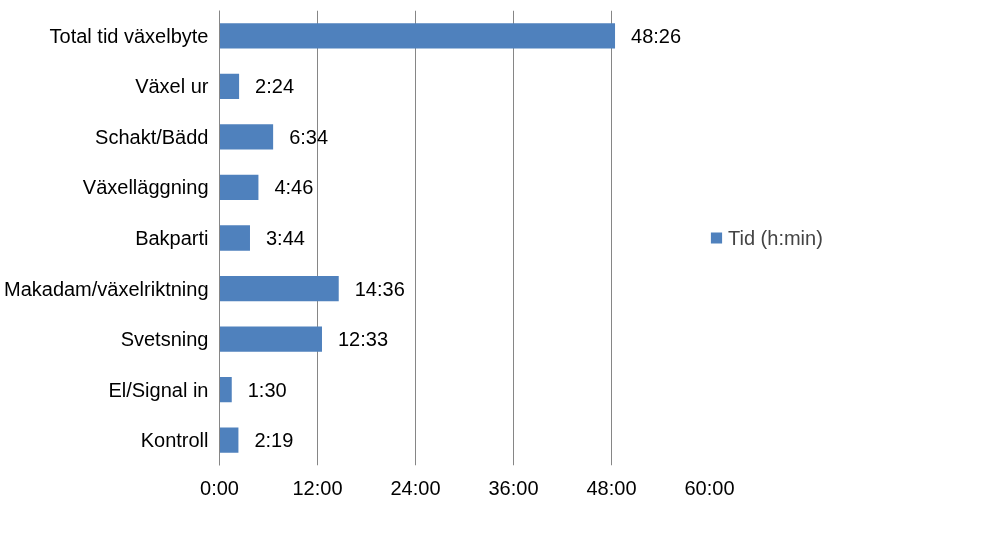 Image resolution: width=1005 pixels, height=554 pixels. What do you see at coordinates (106, 288) in the screenshot?
I see `y-tick-label: Makadam/växelriktning` at bounding box center [106, 288].